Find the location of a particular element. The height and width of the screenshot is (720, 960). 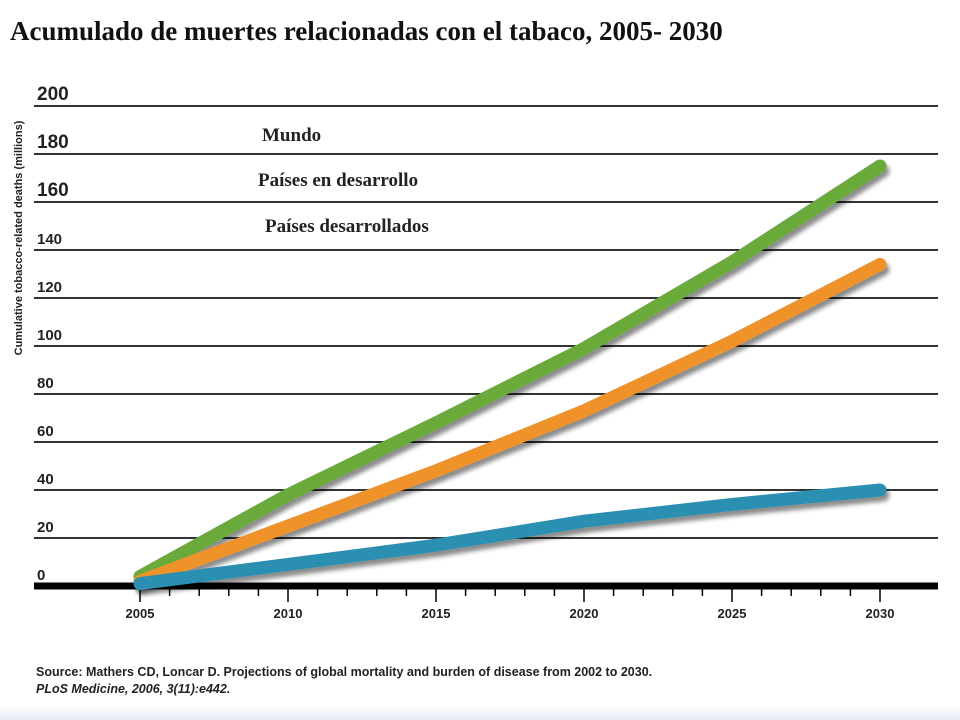

y-tick-label: 180 is located at coordinates (53, 142).